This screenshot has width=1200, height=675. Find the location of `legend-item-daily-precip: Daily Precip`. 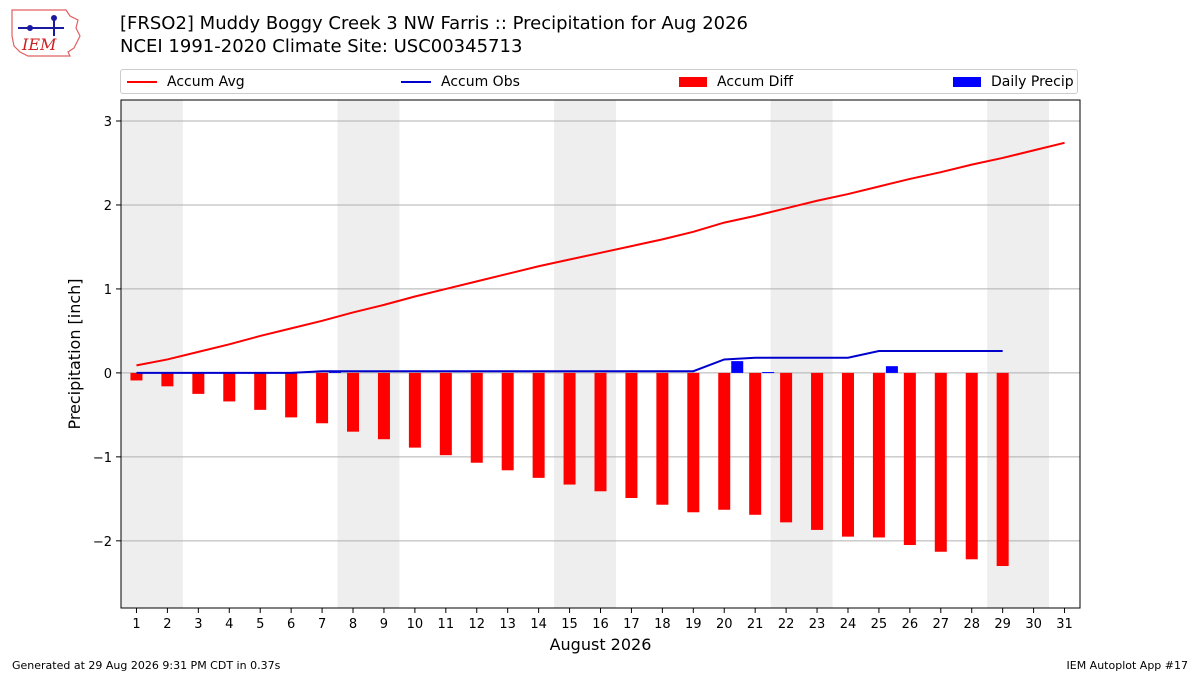

legend-item-daily-precip: Daily Precip is located at coordinates (1013, 81).